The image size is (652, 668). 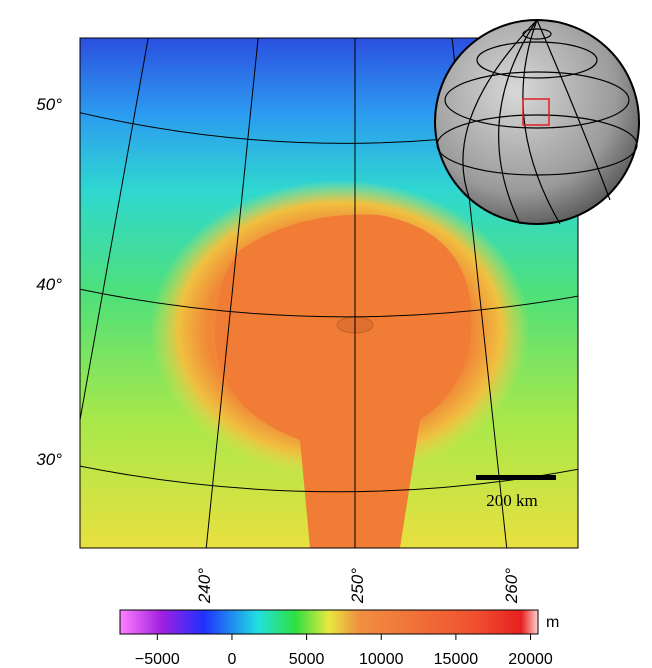 What do you see at coordinates (49, 459) in the screenshot?
I see `latitude-label: 30°` at bounding box center [49, 459].